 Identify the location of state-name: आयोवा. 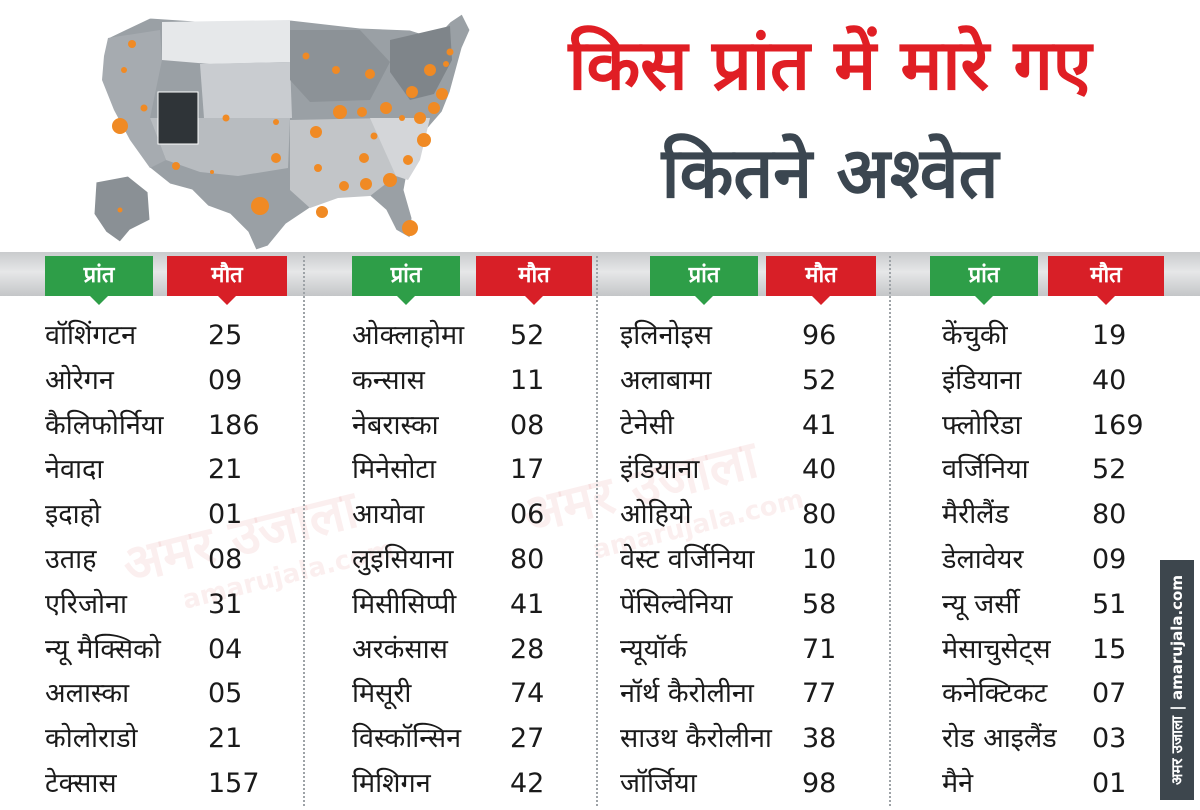
(388, 515).